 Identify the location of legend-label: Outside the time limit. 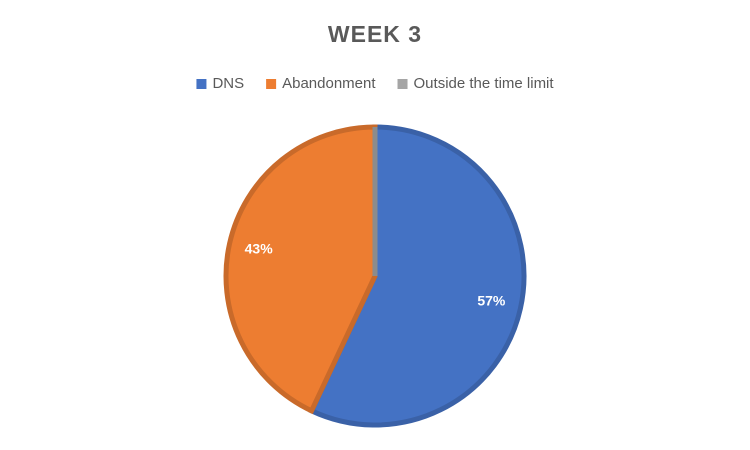
(484, 83).